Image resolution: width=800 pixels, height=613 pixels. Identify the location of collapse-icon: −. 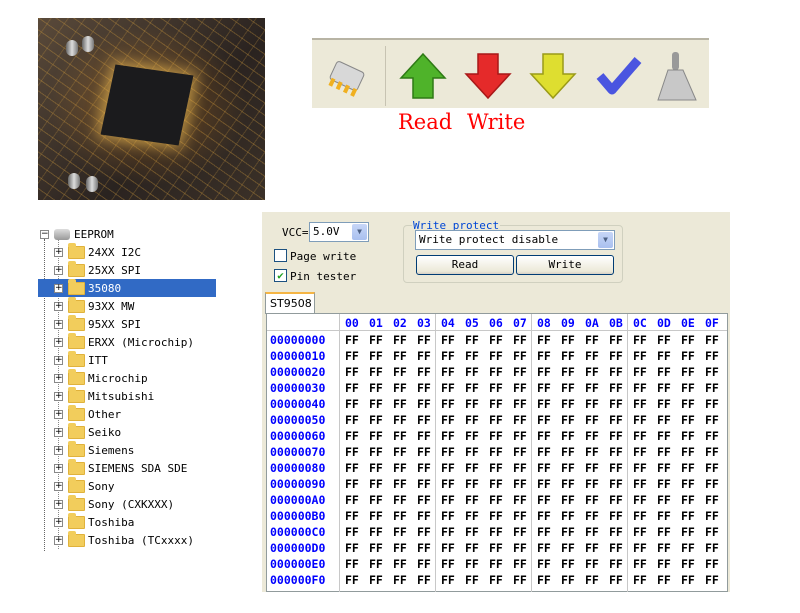
(44, 233).